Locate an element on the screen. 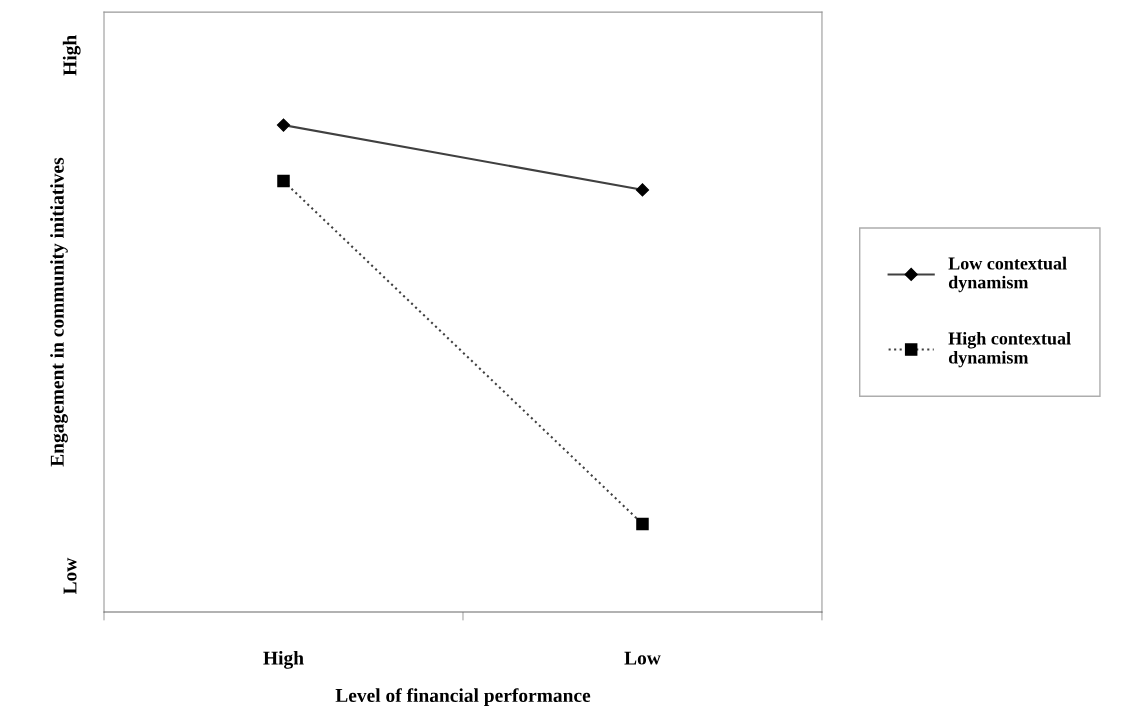 This screenshot has width=1148, height=715. text: High is located at coordinates (71, 55).